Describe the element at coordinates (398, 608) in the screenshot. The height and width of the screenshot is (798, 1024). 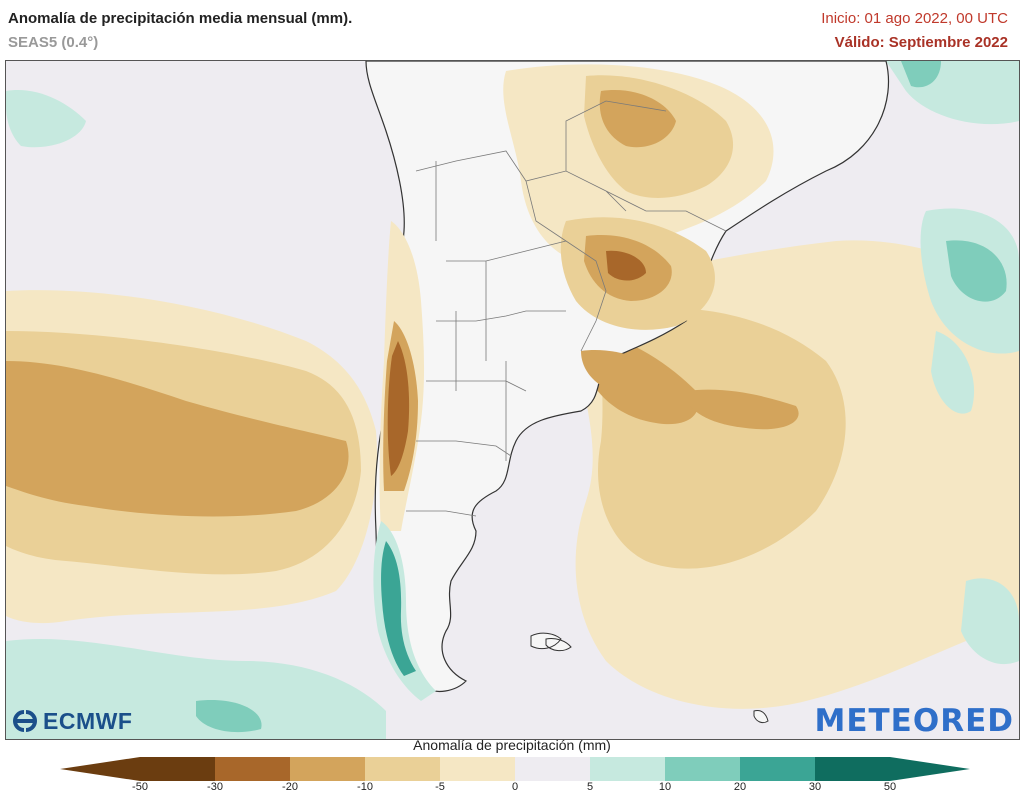
I see `patagonia-wet-strong` at that location.